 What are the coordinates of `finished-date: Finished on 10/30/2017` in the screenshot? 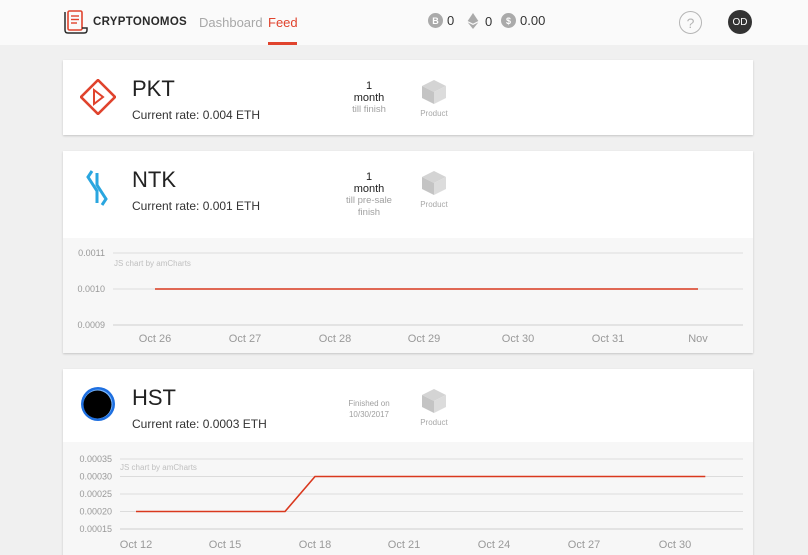 It's located at (369, 409).